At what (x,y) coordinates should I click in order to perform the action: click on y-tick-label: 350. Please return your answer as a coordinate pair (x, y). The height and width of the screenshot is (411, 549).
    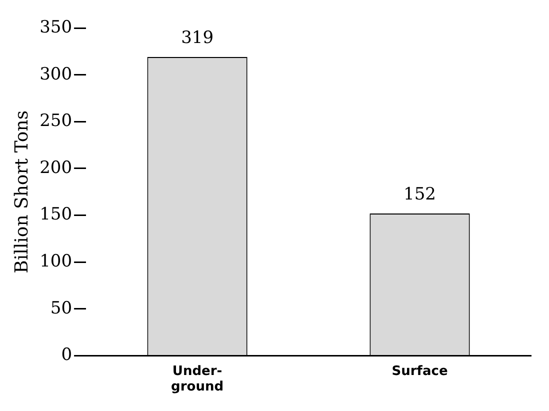
    Looking at the image, I should click on (56, 27).